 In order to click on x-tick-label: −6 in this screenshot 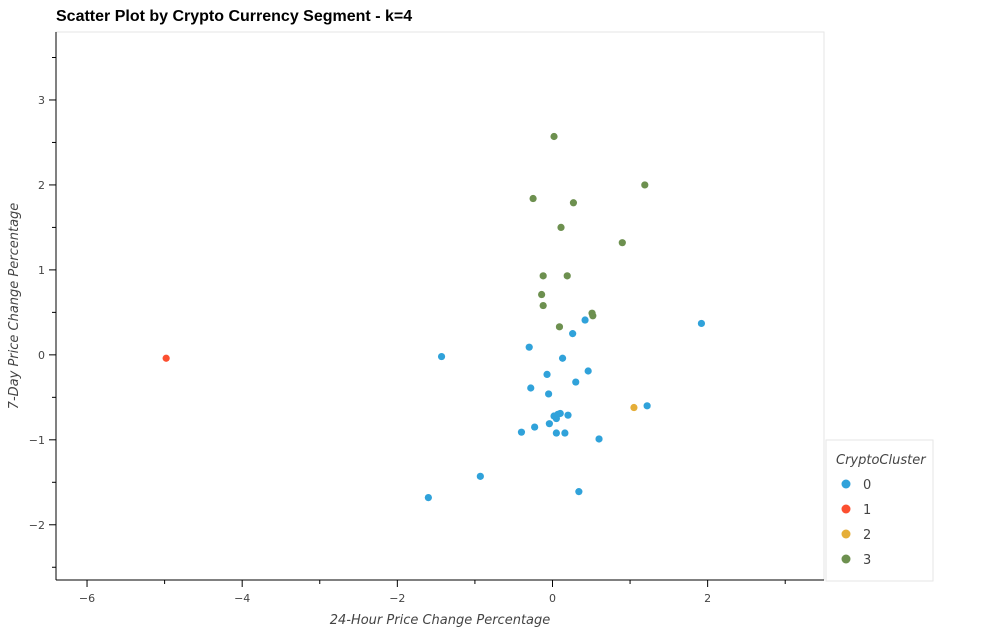, I will do `click(87, 598)`.